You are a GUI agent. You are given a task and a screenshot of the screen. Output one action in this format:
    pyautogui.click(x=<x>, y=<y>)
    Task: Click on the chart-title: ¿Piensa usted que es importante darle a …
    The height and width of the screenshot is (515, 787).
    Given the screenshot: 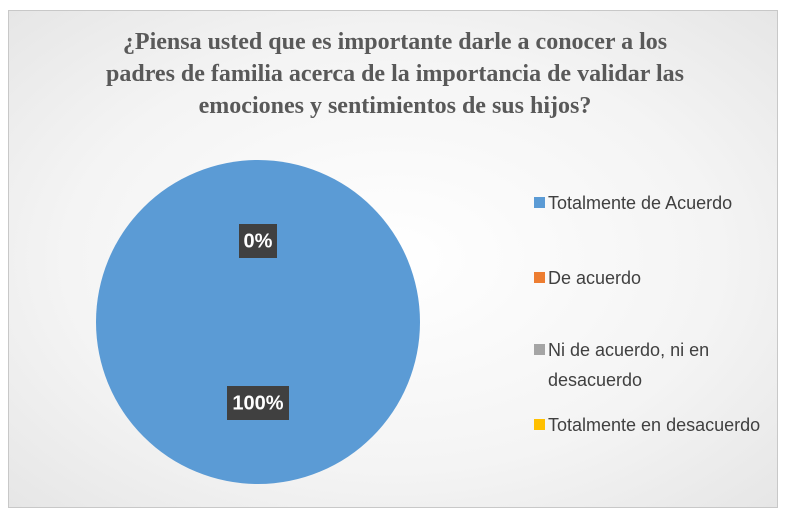 What is the action you would take?
    pyautogui.click(x=395, y=74)
    